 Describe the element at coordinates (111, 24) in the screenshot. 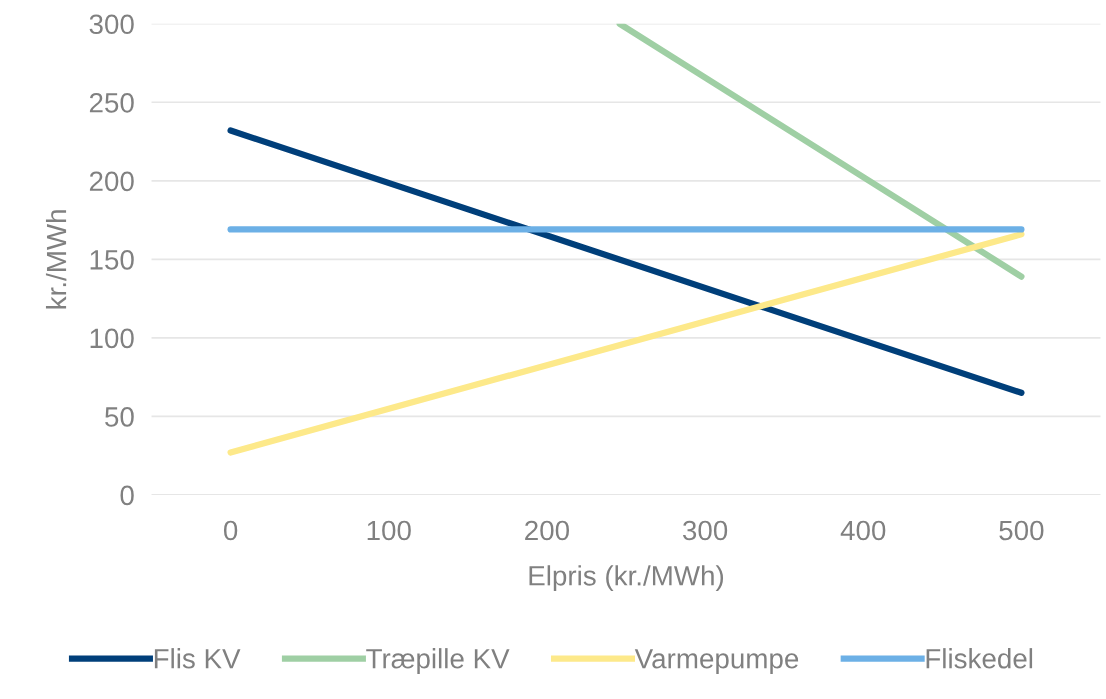

I see `y-tick-label: 300` at that location.